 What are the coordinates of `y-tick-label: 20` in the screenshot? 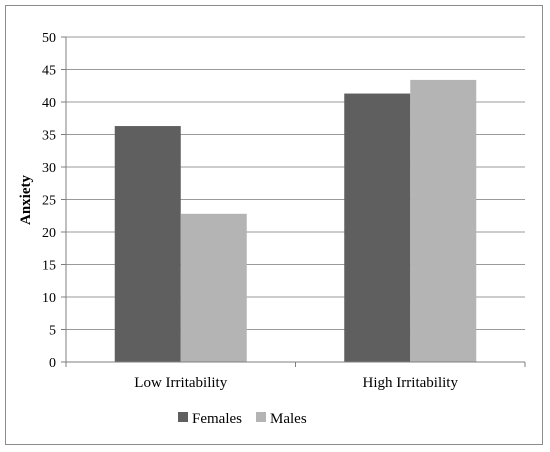 It's located at (49, 233).